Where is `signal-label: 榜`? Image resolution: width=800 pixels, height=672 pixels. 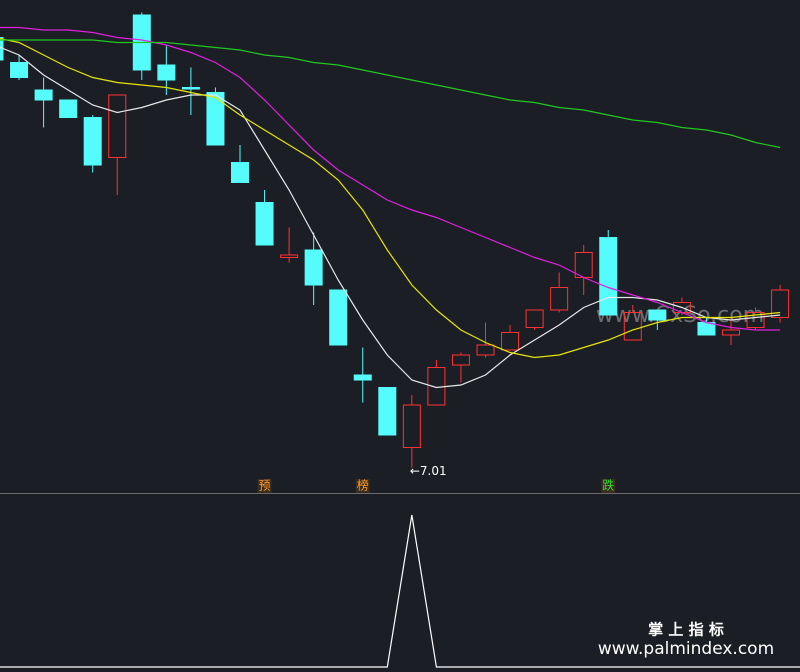
signal-label: 榜 is located at coordinates (363, 485).